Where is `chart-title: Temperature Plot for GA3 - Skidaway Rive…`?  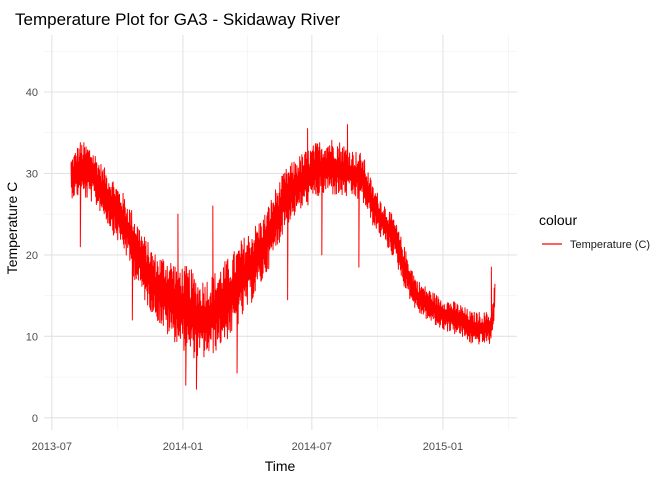 chart-title: Temperature Plot for GA3 - Skidaway Rive… is located at coordinates (177, 19).